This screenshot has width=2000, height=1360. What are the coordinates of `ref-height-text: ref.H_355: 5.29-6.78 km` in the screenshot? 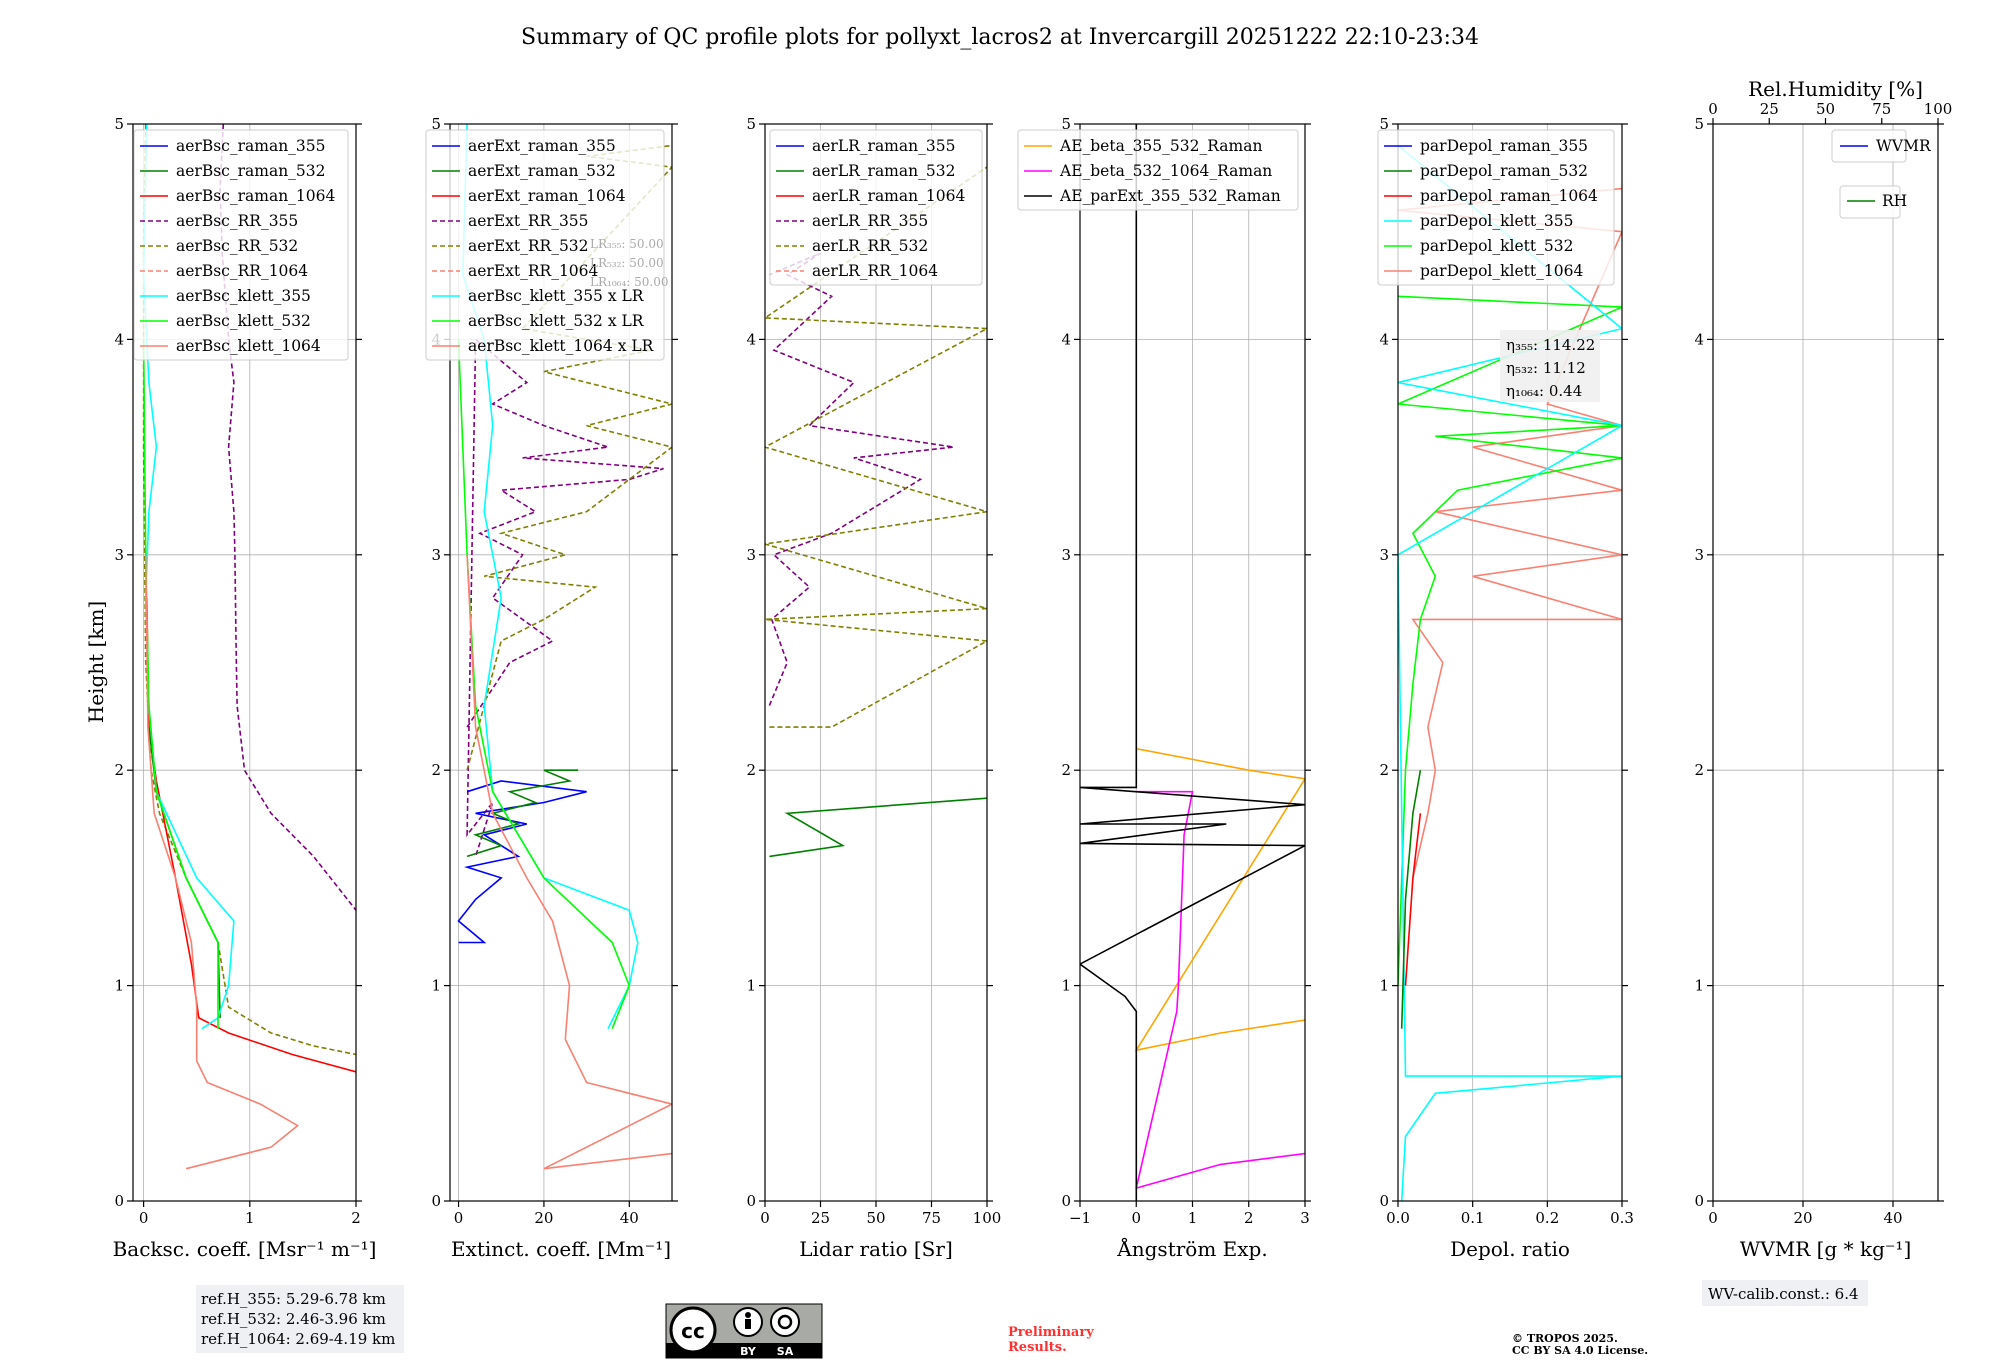 It's located at (293, 1299).